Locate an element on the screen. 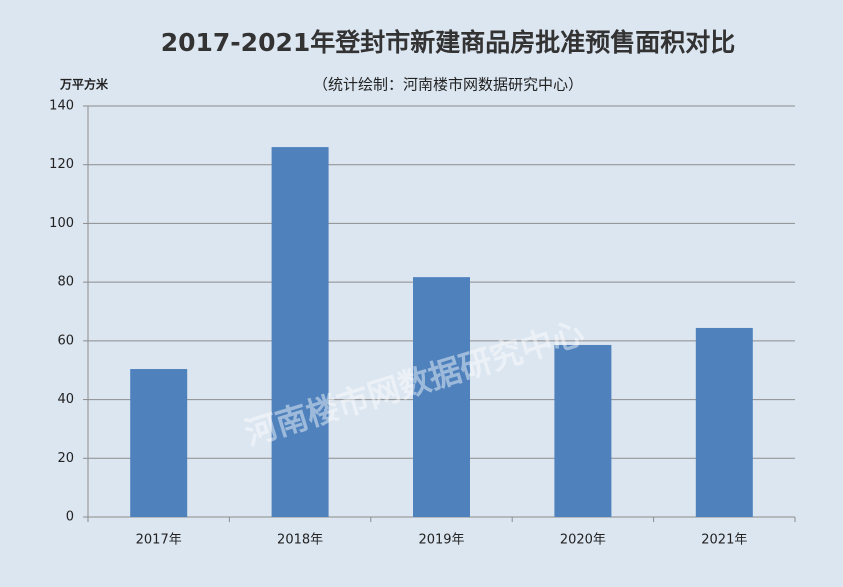  x-tick-label: 2017年 is located at coordinates (159, 540).